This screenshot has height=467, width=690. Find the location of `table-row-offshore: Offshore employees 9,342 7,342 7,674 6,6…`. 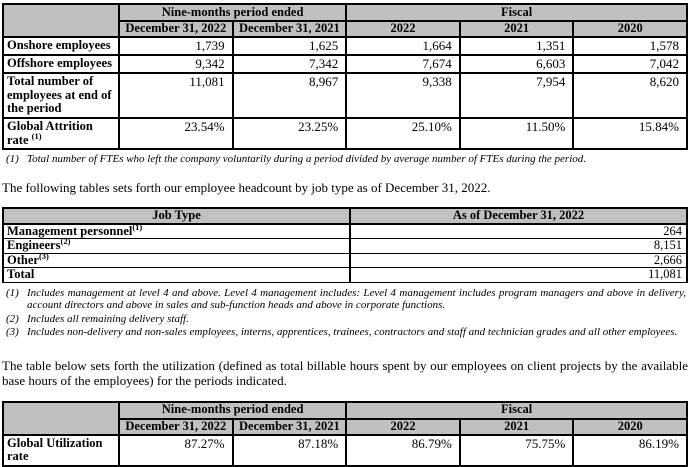

table-row-offshore: Offshore employees 9,342 7,342 7,674 6,6… is located at coordinates (345, 64).